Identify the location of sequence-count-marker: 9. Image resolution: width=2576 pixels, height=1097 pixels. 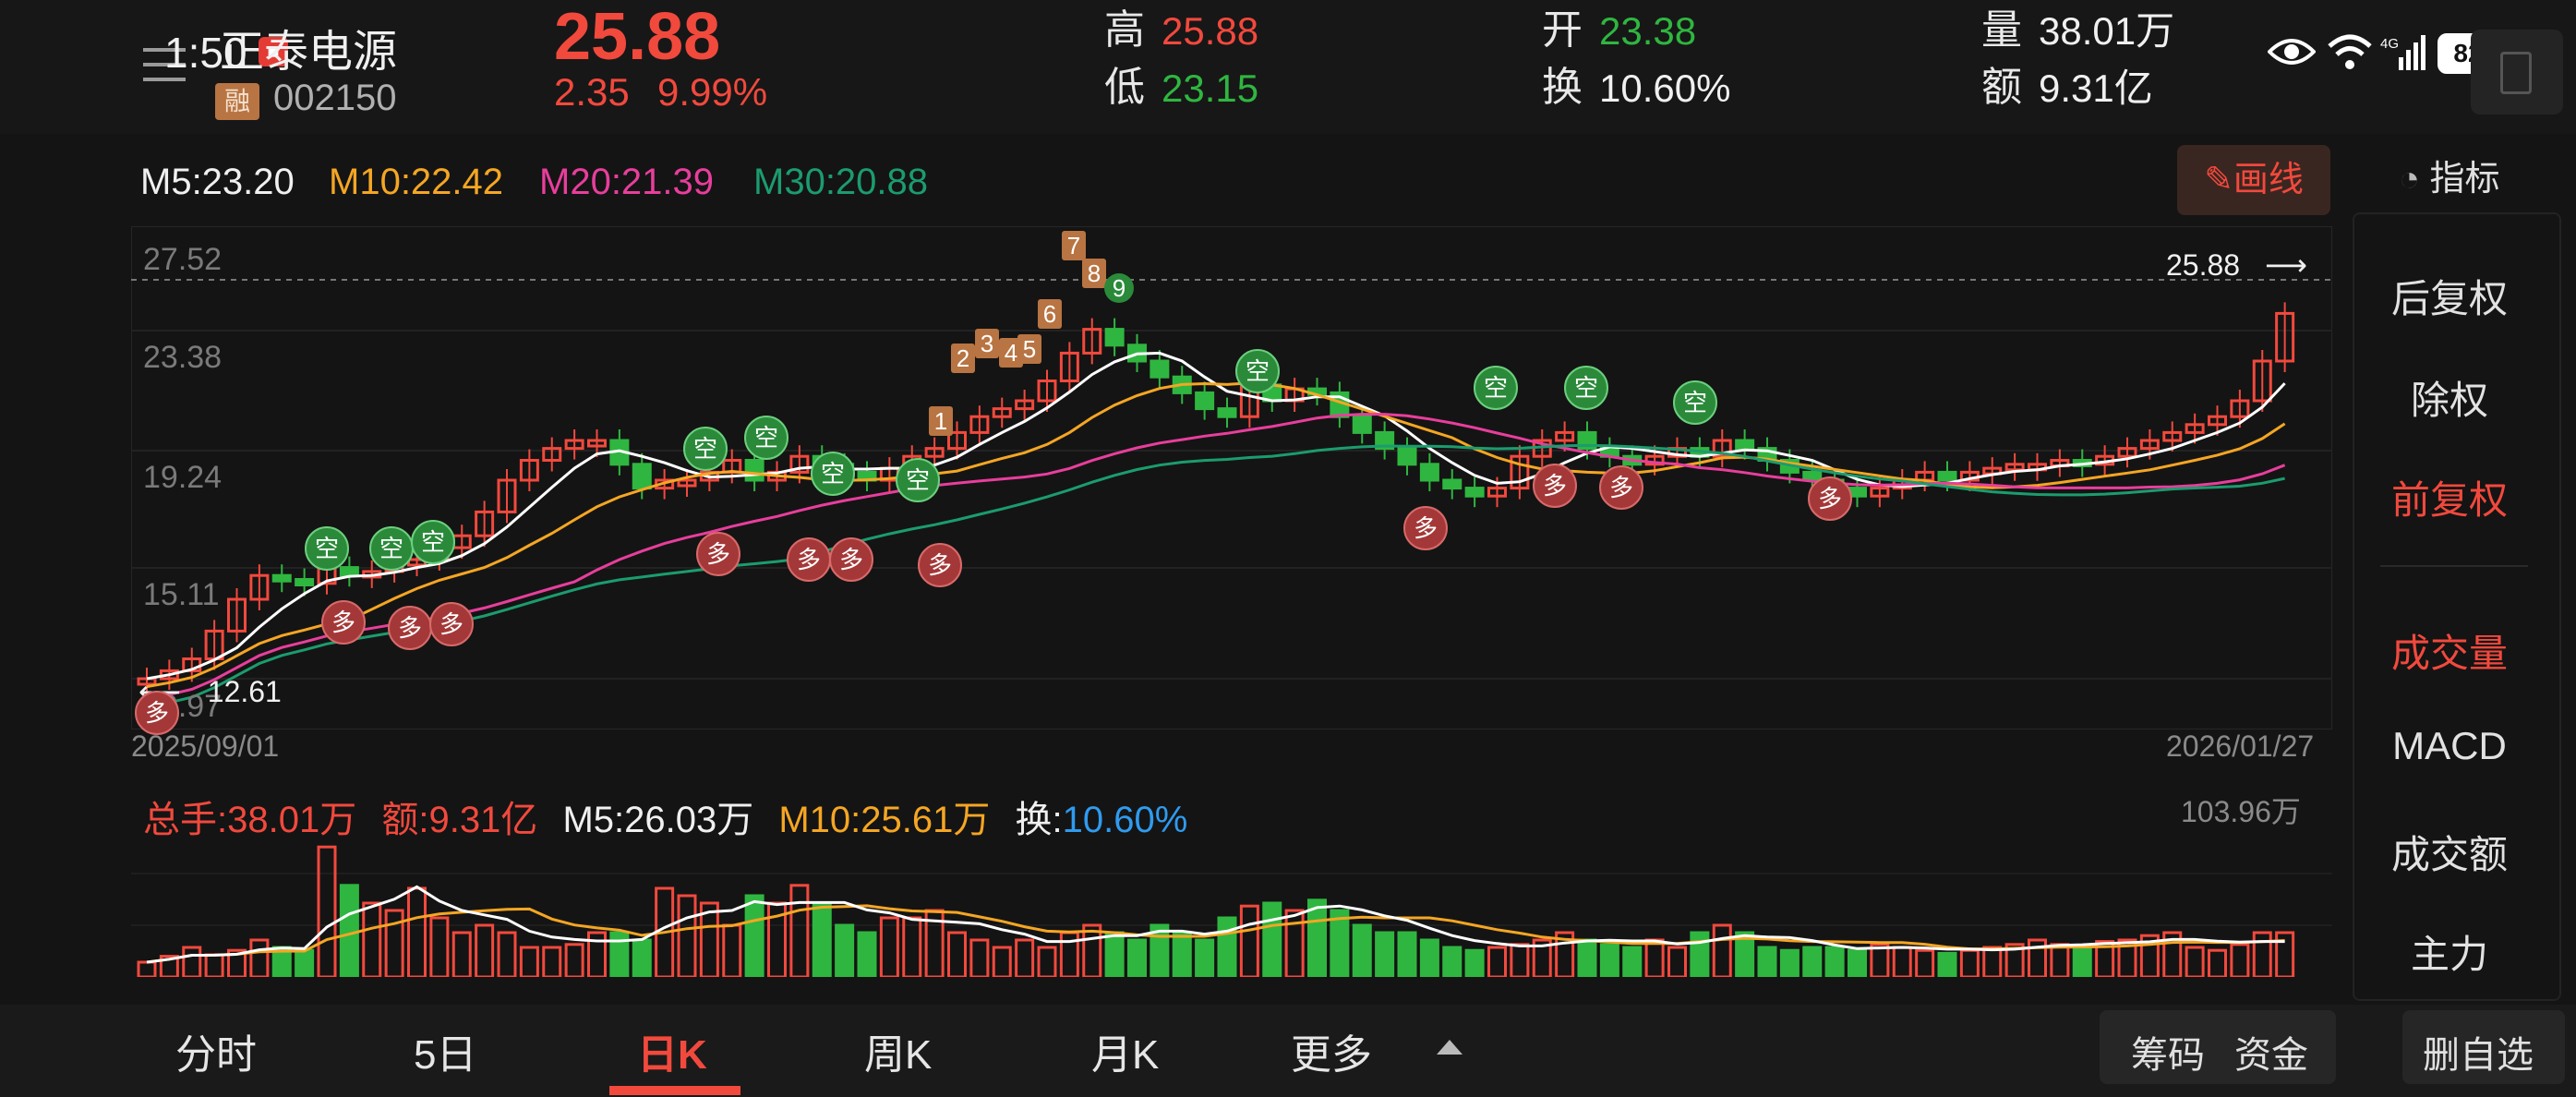
(1119, 288).